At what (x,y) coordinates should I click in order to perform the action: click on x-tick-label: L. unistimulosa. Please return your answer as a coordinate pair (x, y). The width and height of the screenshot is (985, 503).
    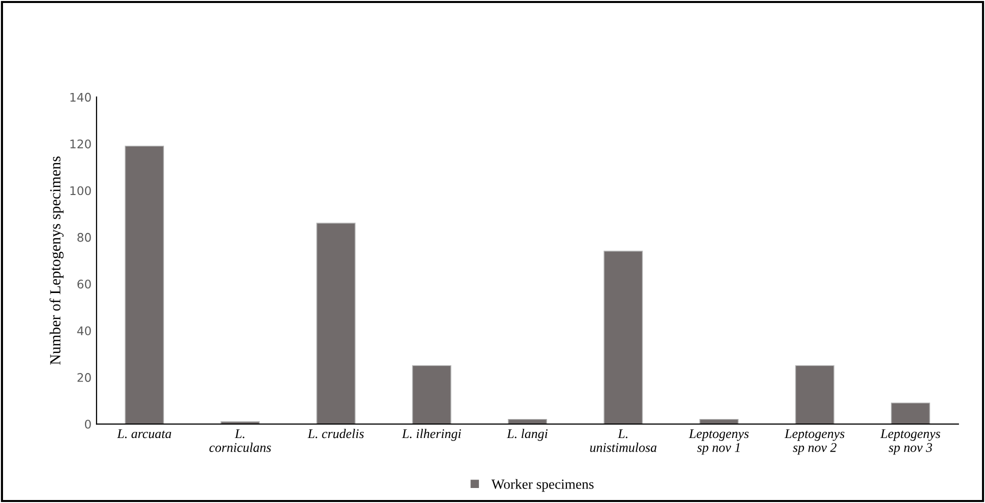
    Looking at the image, I should click on (623, 440).